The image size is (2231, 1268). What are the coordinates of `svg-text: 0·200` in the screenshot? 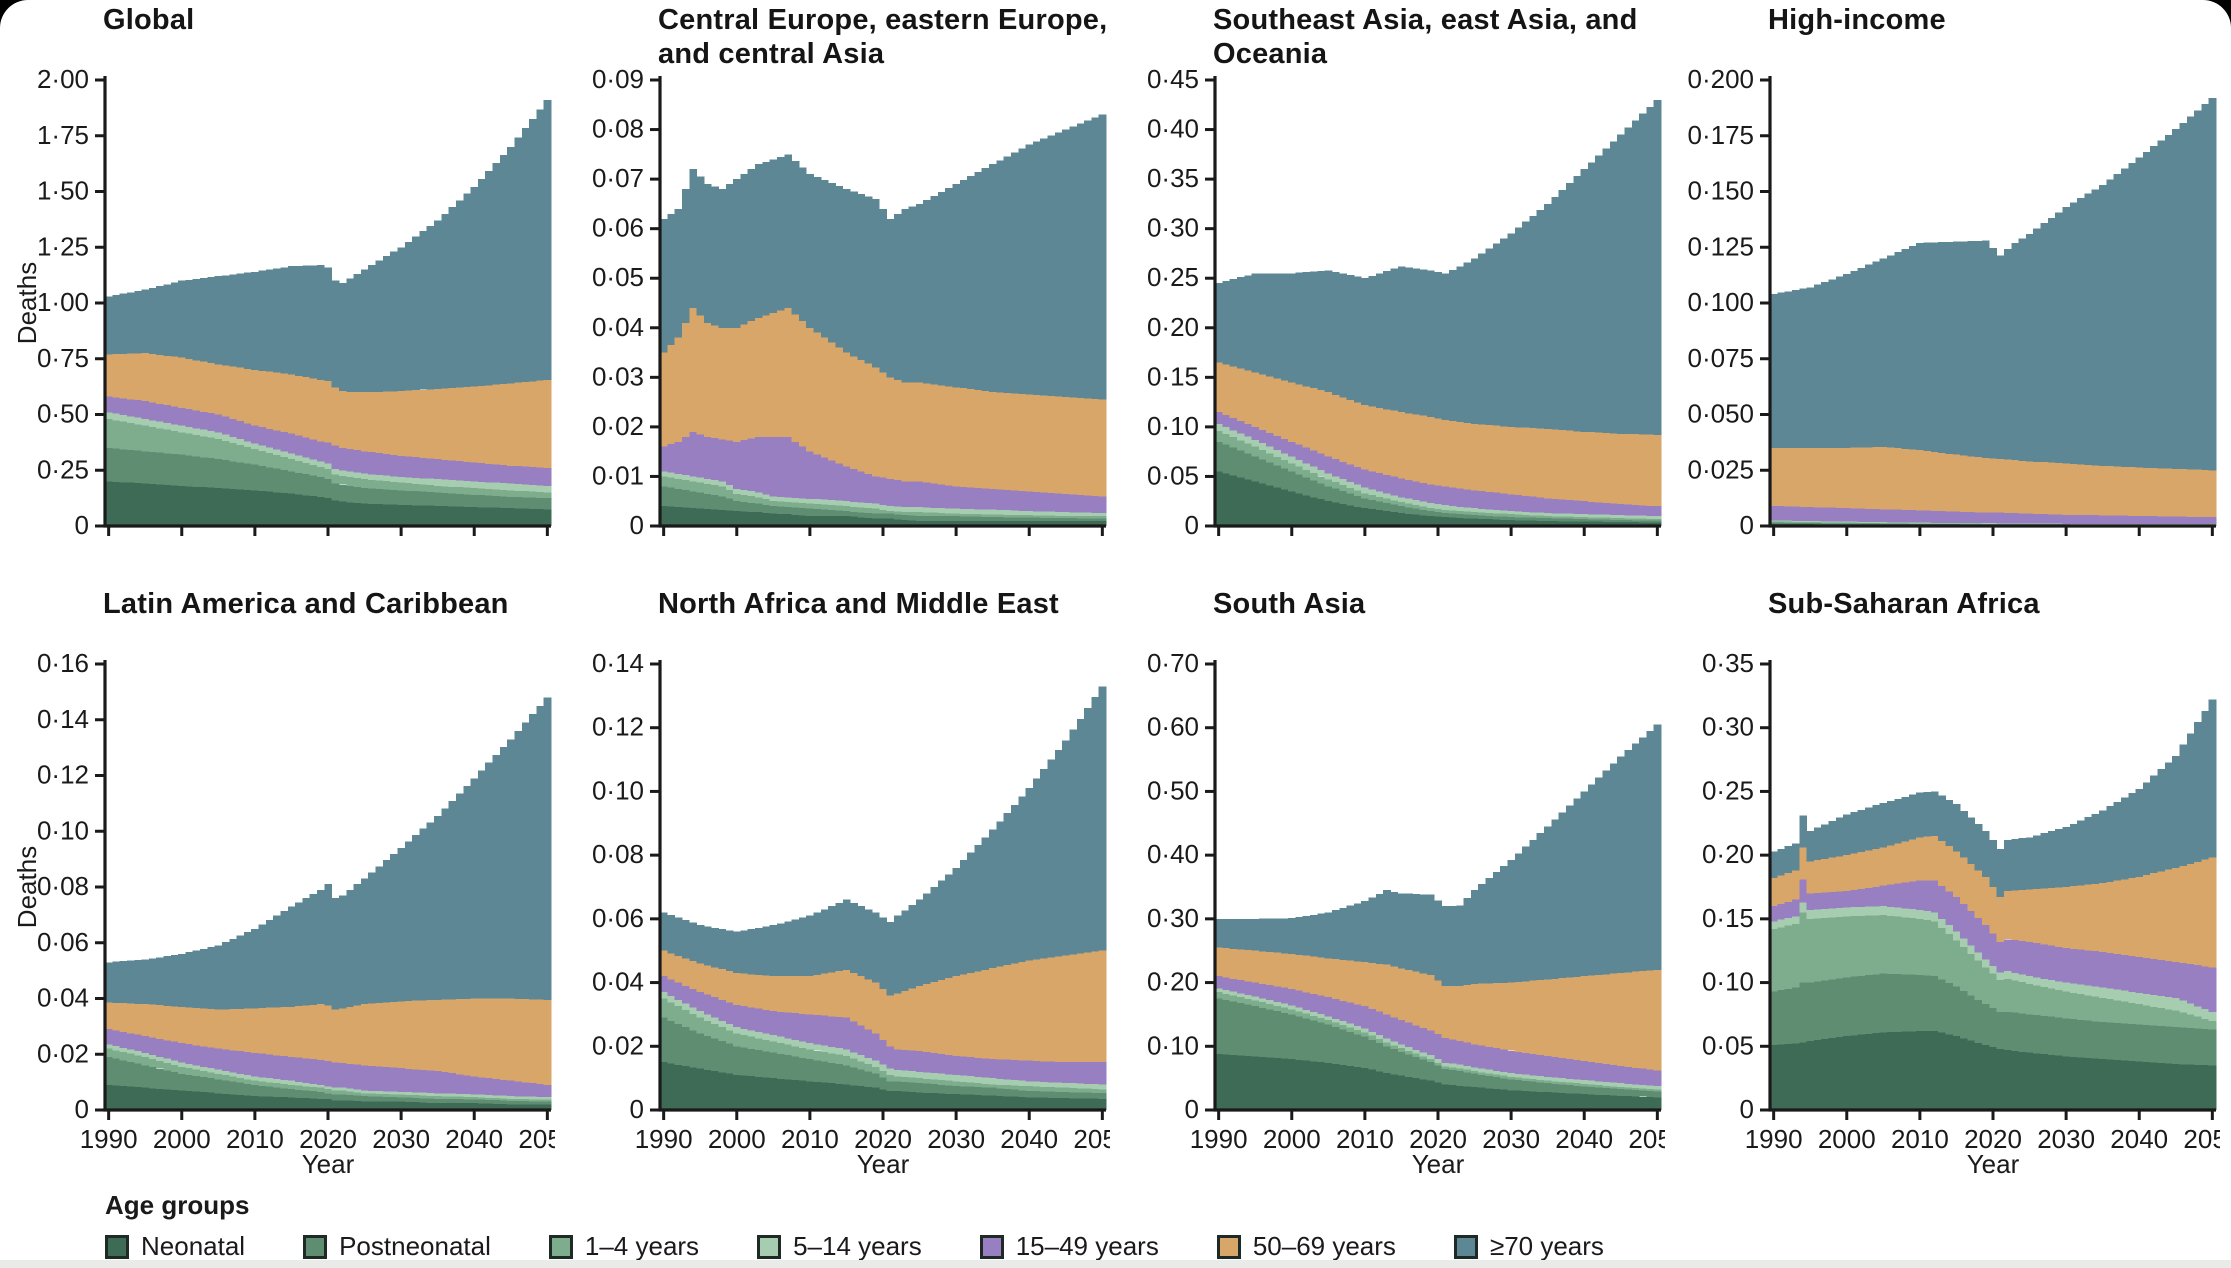 It's located at (1721, 80).